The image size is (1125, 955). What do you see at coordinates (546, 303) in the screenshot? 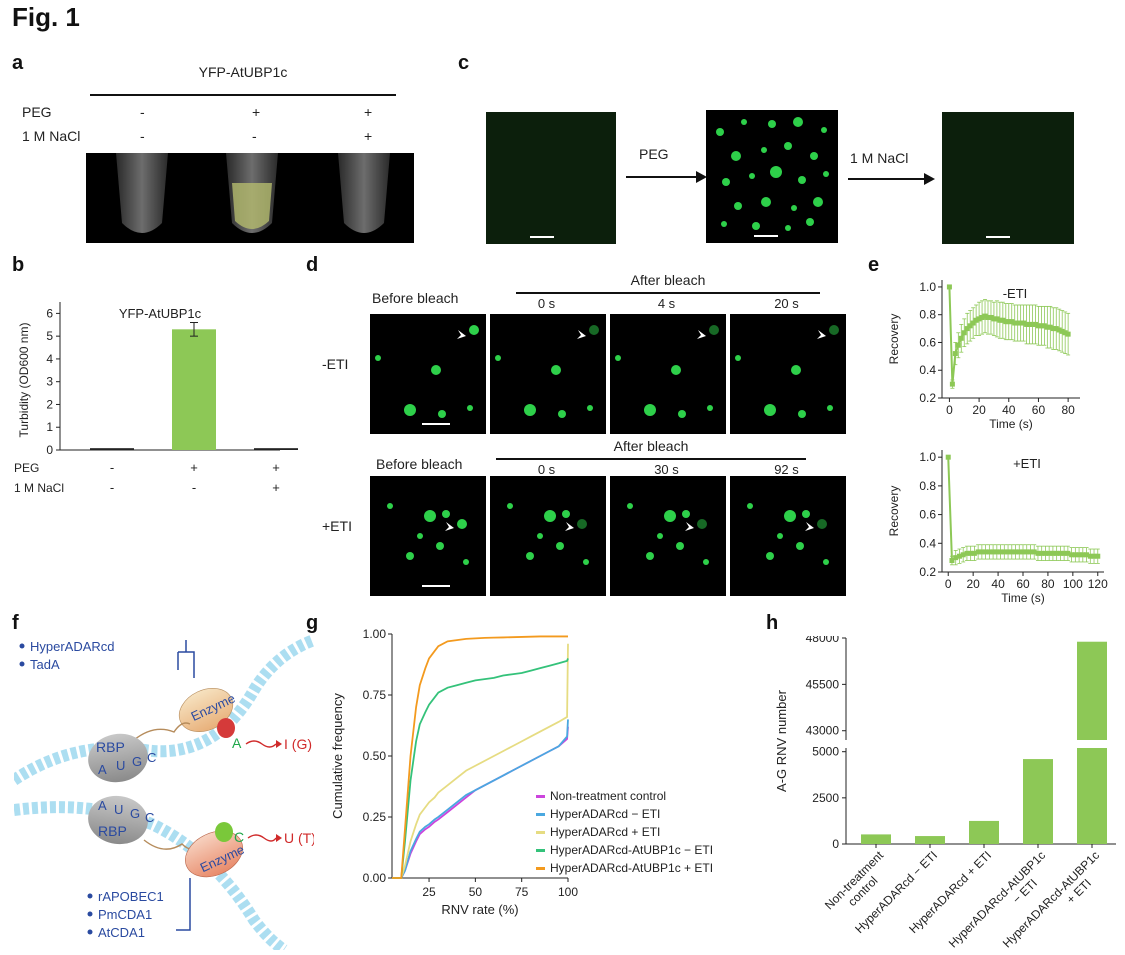
I see `d-row1-time-1: 0 s` at bounding box center [546, 303].